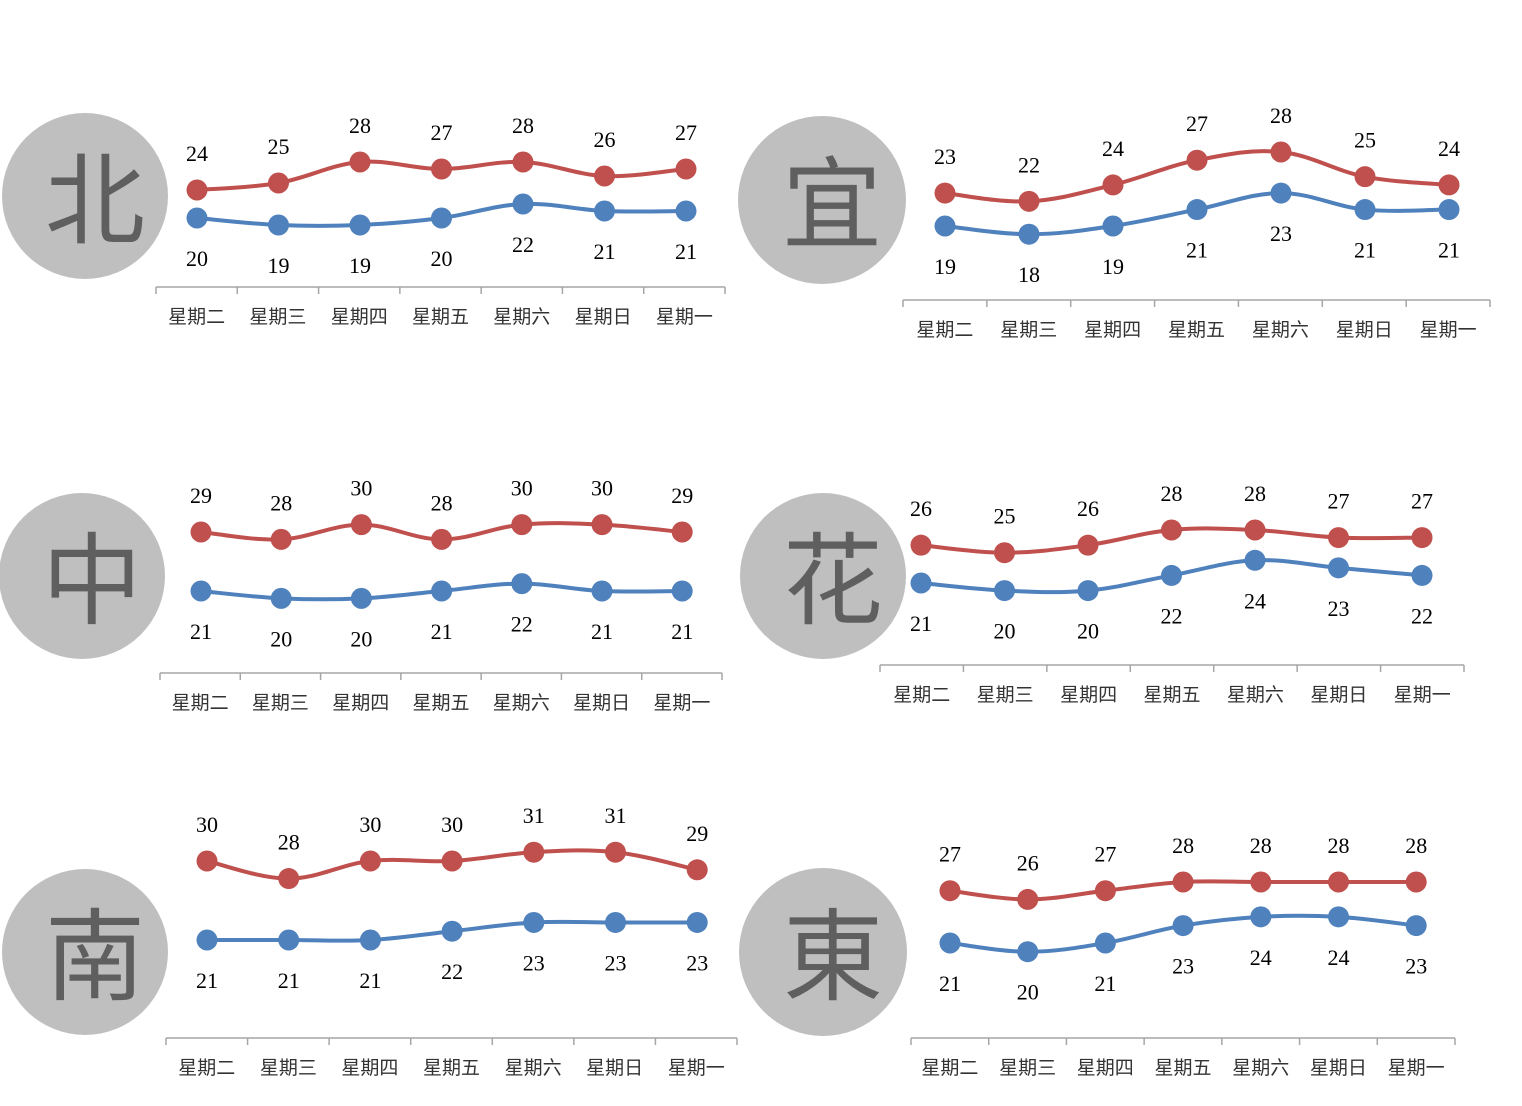  What do you see at coordinates (441, 612) in the screenshot?
I see `series-low: 21 20 20 21 22 21 21` at bounding box center [441, 612].